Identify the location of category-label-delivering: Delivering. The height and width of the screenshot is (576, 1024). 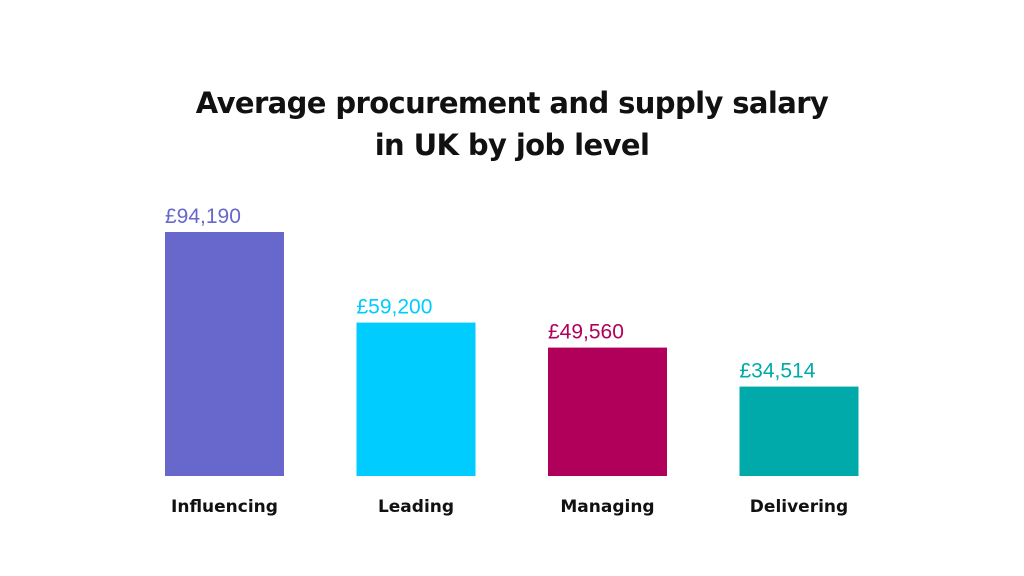
(799, 507).